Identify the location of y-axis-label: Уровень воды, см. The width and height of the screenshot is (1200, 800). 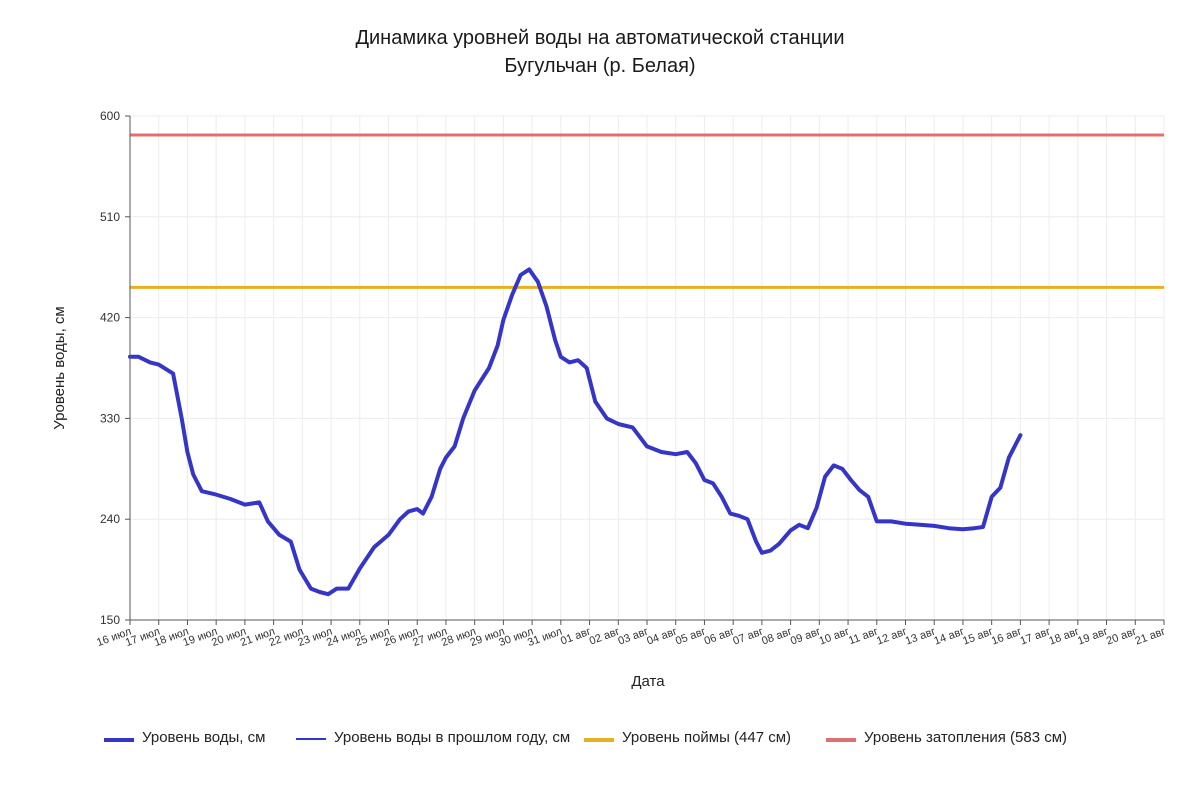
(59, 367).